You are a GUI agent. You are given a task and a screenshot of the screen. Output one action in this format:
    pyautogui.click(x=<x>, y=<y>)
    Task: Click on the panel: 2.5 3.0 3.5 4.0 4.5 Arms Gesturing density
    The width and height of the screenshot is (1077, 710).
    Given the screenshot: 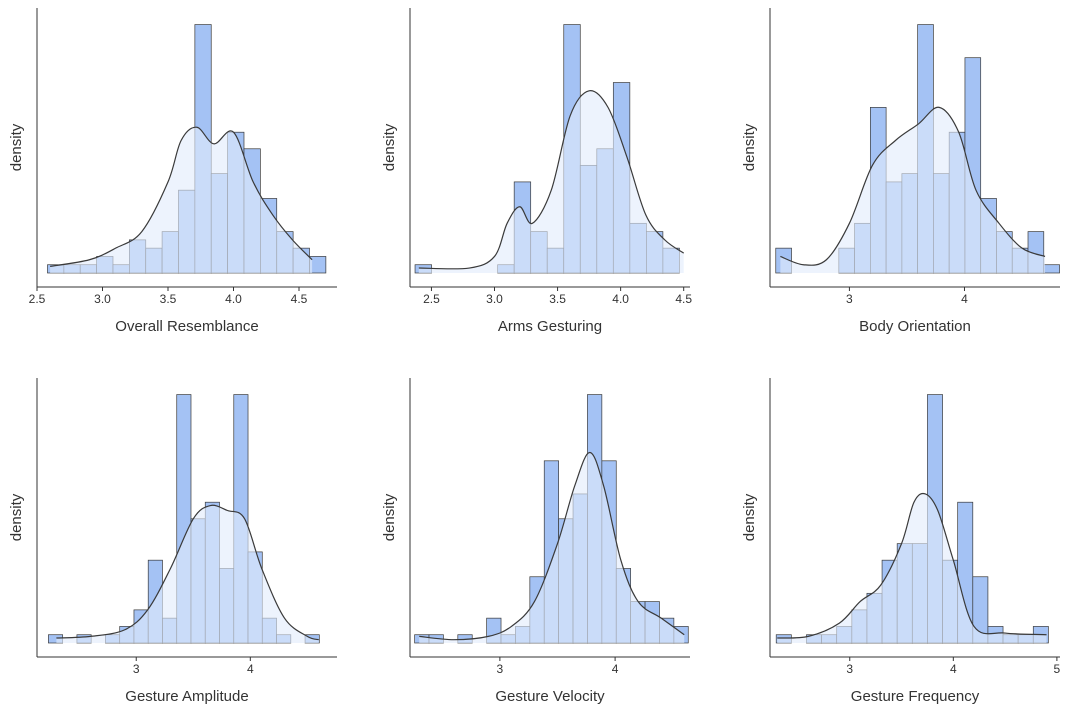 What is the action you would take?
    pyautogui.click(x=536, y=171)
    